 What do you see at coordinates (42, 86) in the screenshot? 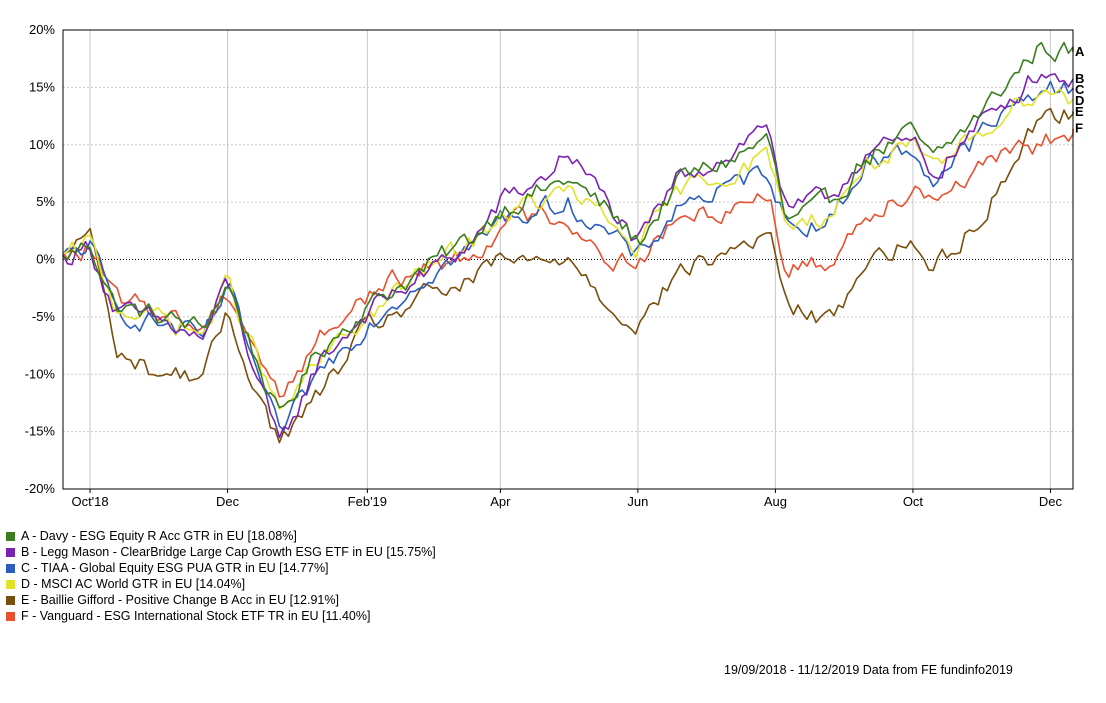
I see `y-tick-label: 15%` at bounding box center [42, 86].